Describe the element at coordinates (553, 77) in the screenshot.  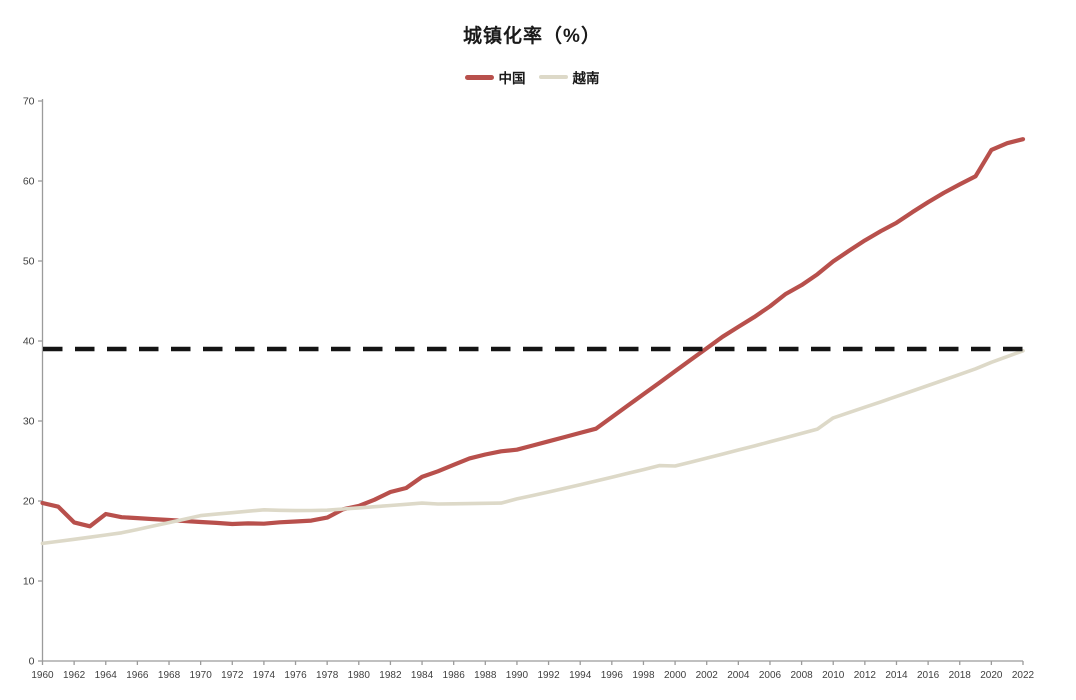
I see `vietnam-line-swatch` at that location.